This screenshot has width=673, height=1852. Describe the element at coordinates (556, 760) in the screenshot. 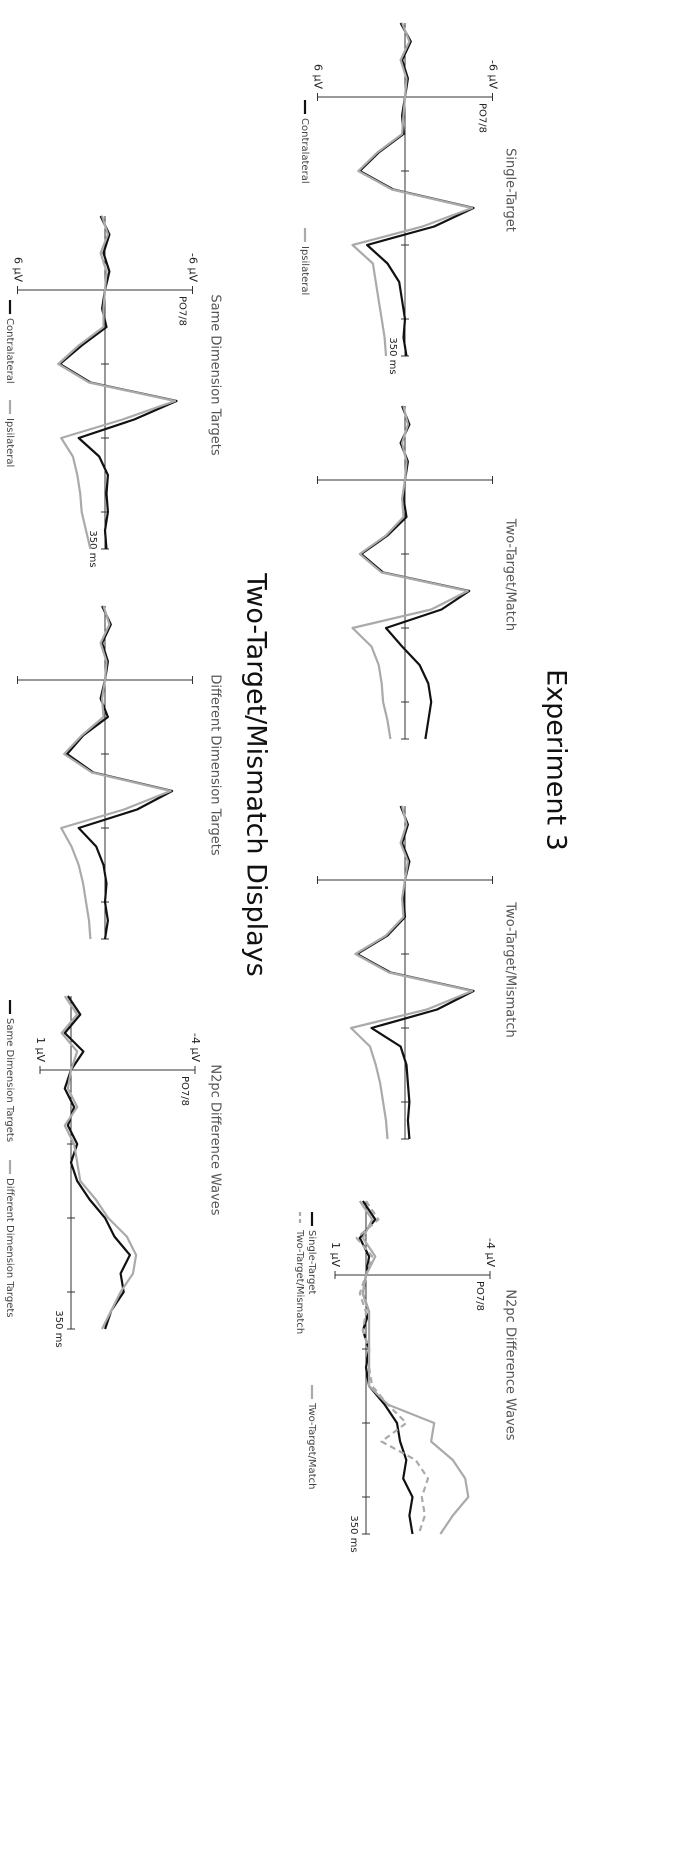

I see `heading: Experiment 3` at that location.